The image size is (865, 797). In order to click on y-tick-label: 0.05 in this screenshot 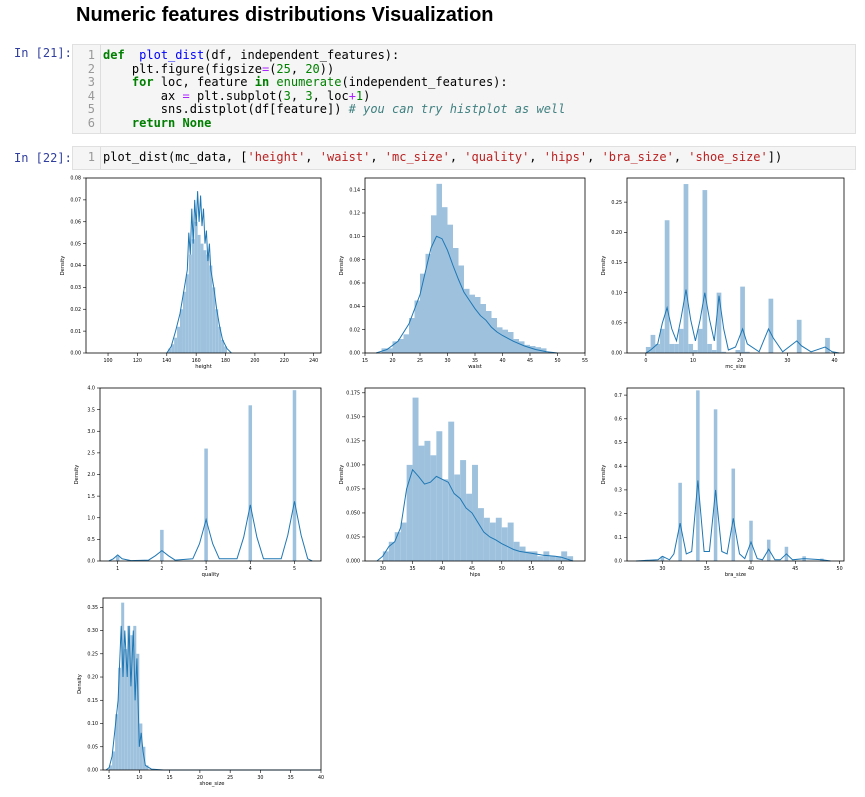, I will do `click(75, 244)`.